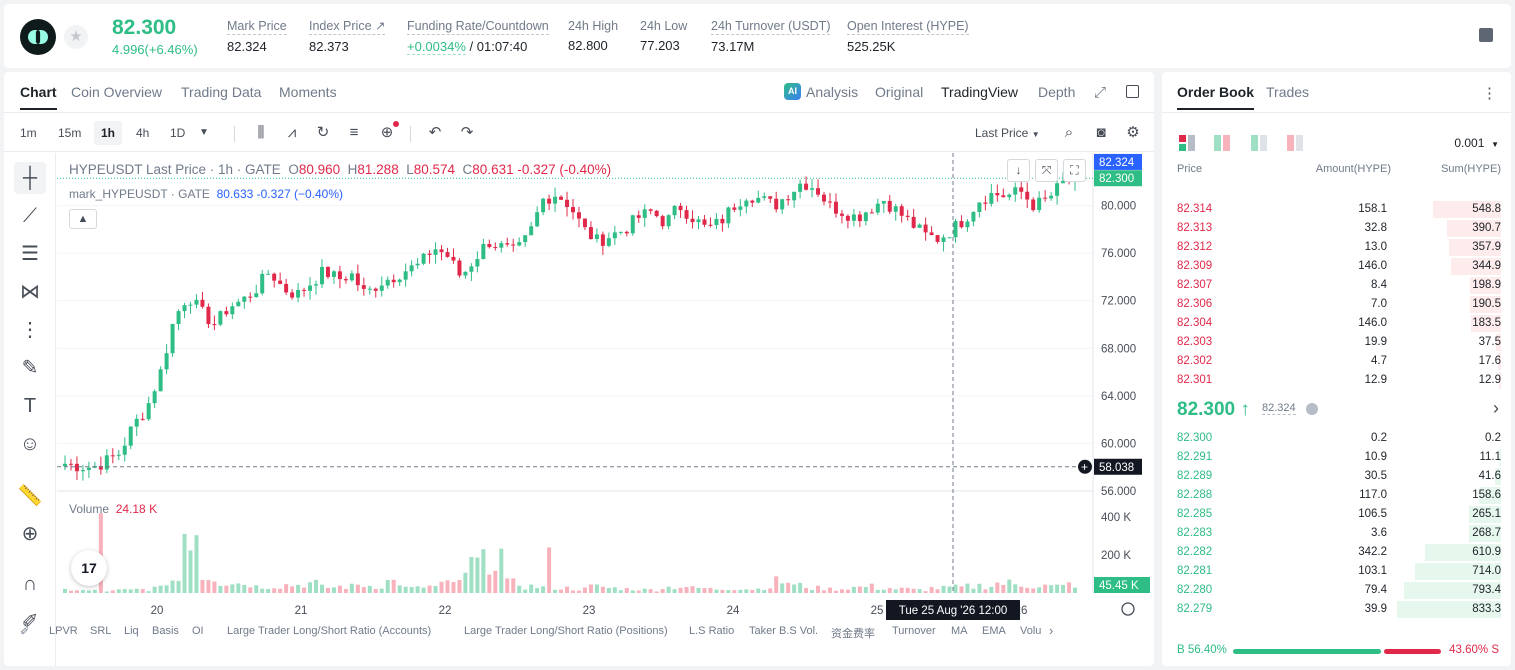  I want to click on bid-row: 82.279 39.9 833.3, so click(1336, 609).